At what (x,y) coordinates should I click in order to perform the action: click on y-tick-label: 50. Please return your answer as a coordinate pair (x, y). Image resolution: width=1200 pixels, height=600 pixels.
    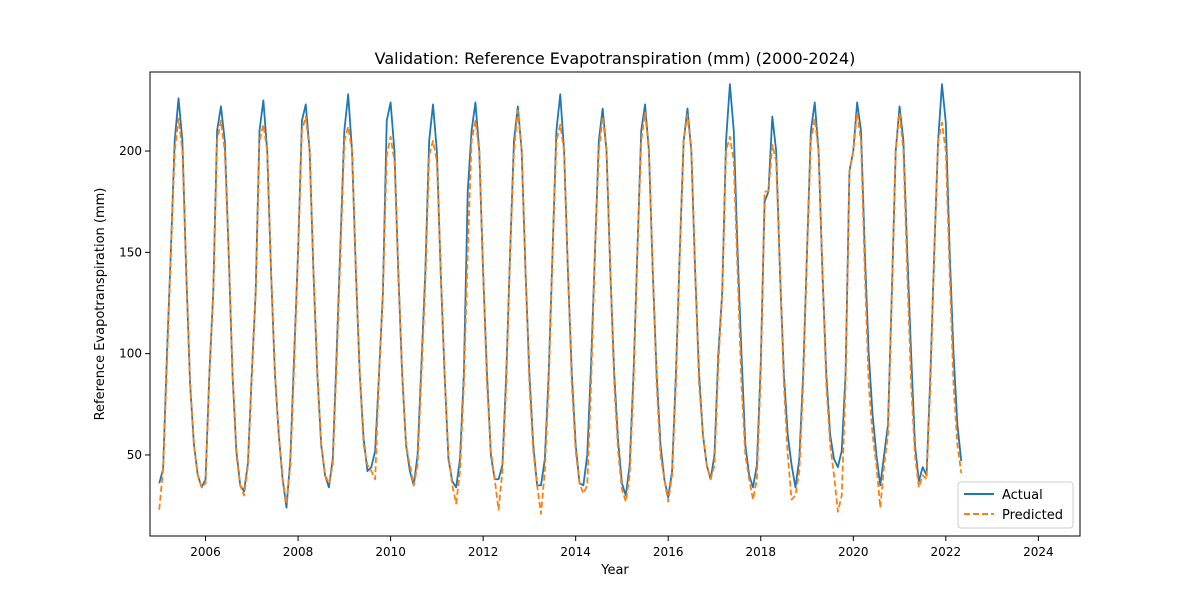
    Looking at the image, I should click on (134, 455).